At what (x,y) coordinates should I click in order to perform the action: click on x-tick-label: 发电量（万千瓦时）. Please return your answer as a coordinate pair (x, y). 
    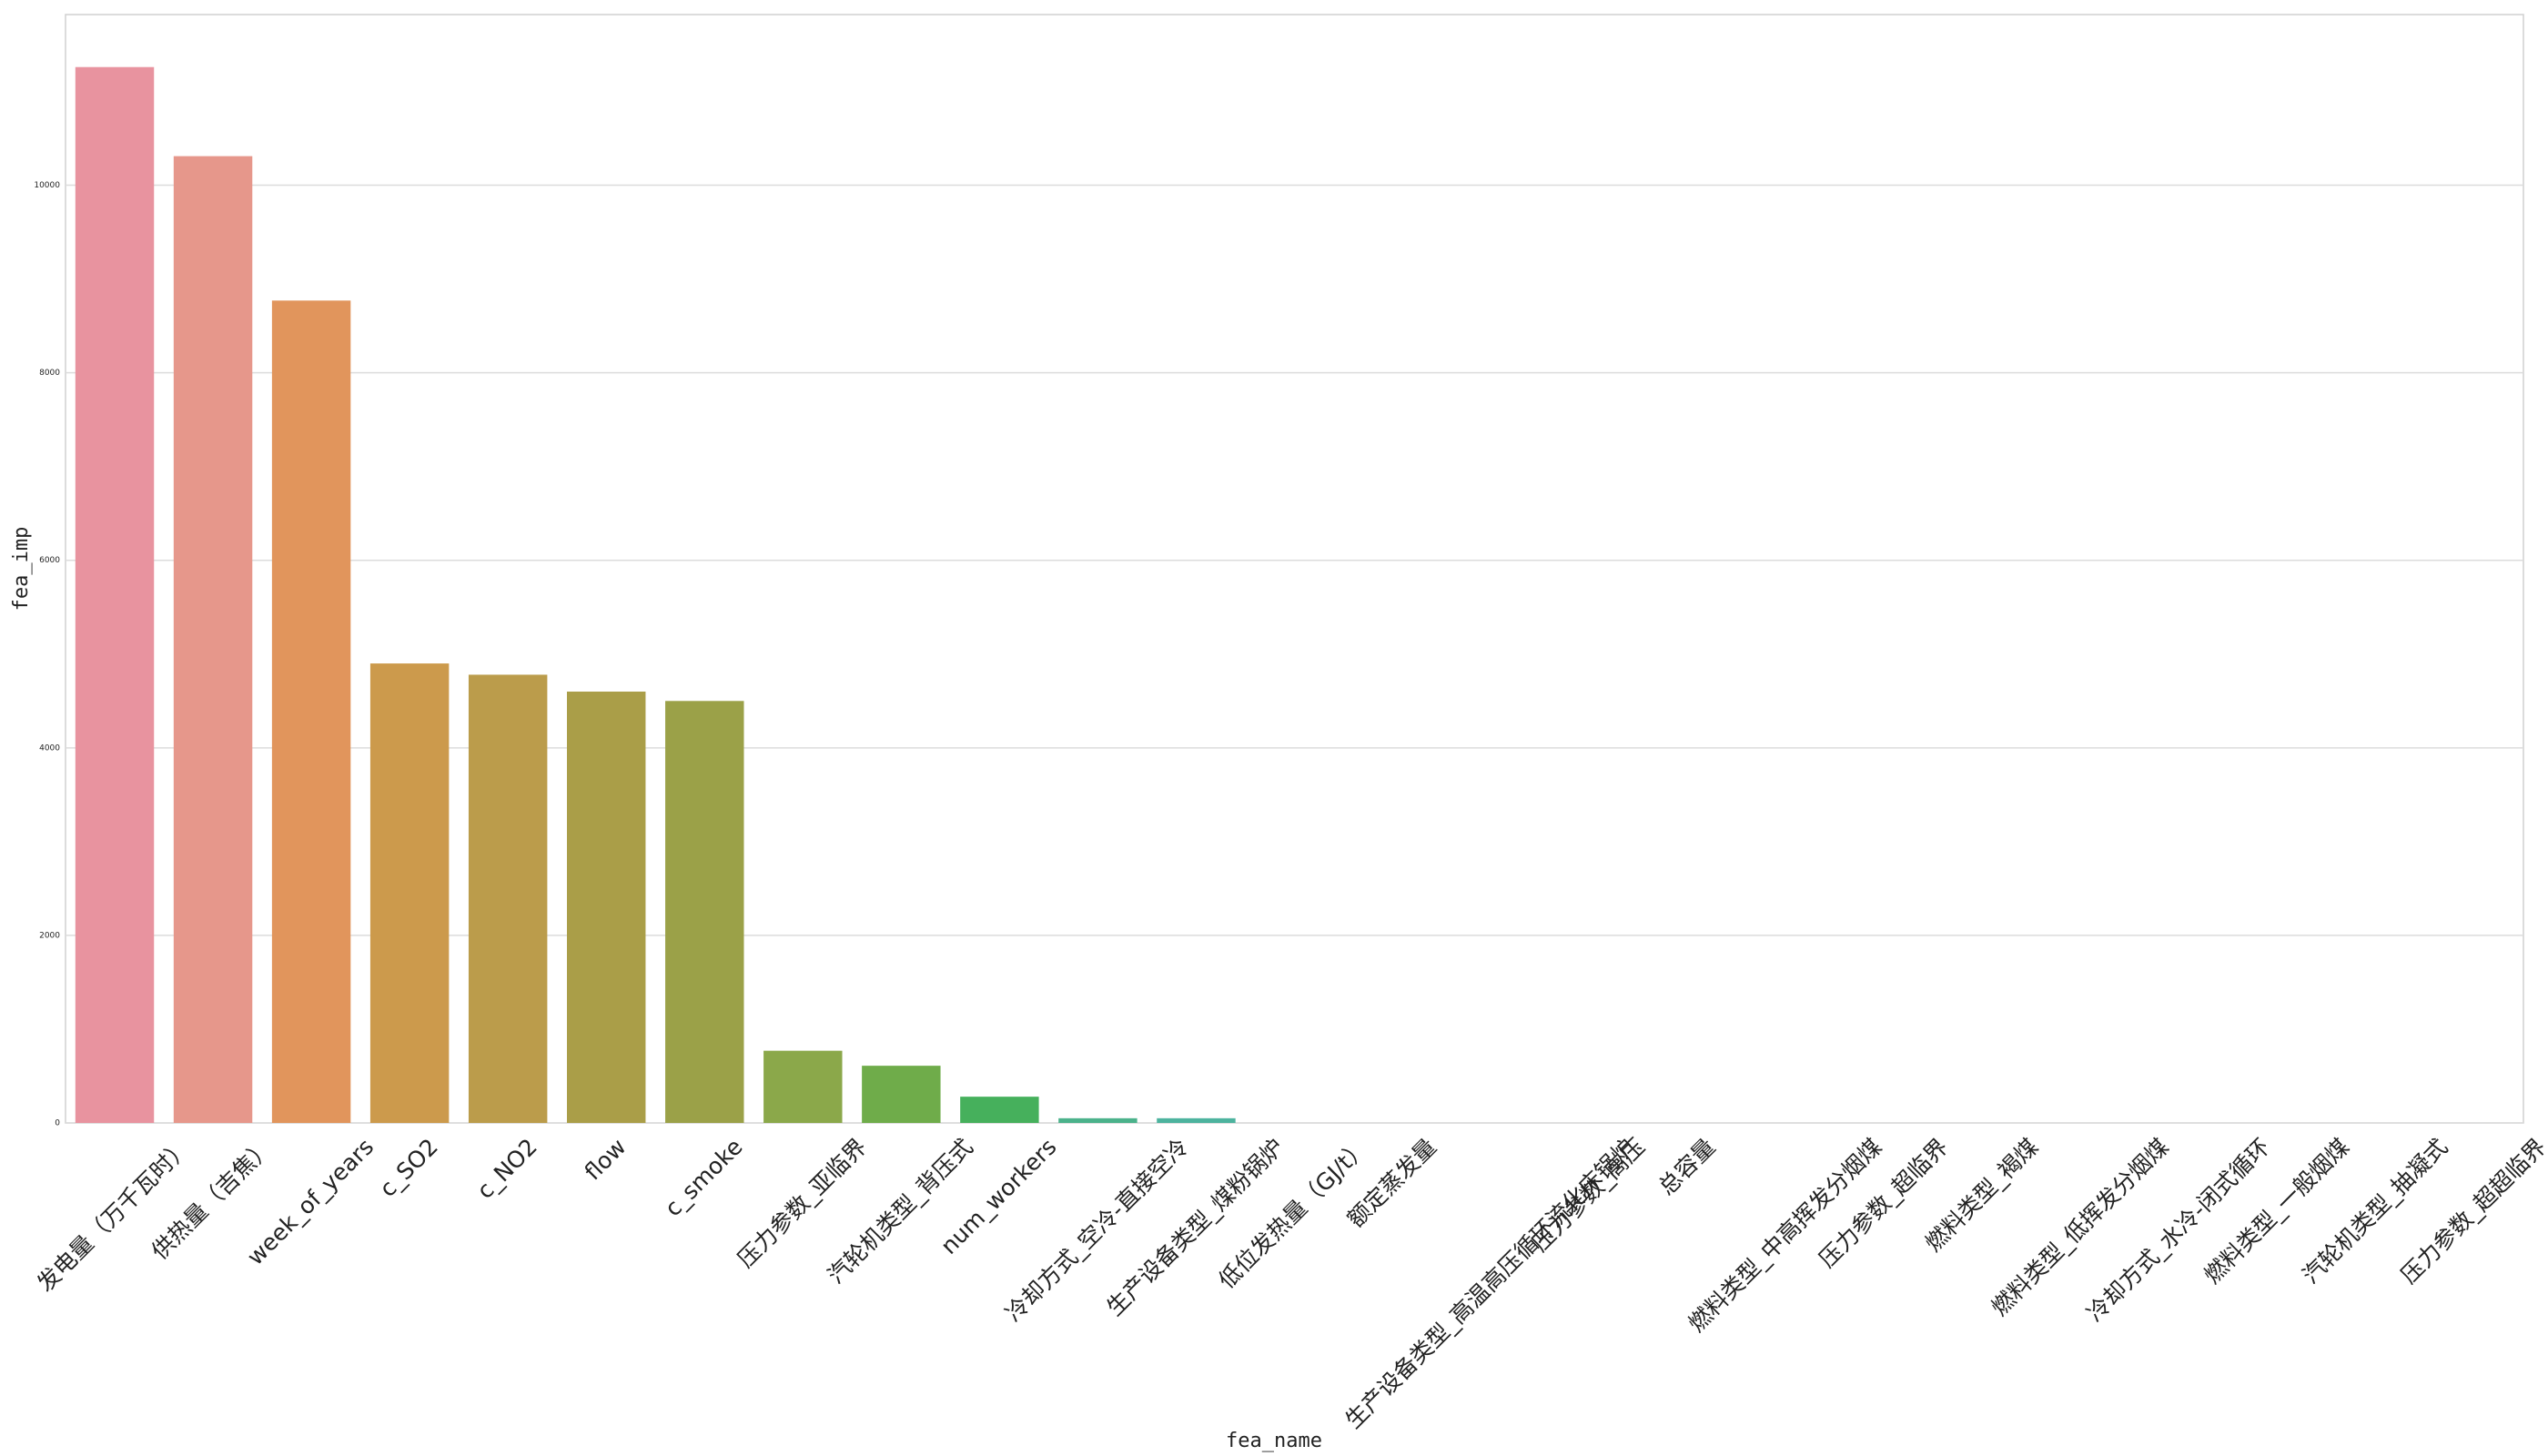
    Looking at the image, I should click on (114, 1216).